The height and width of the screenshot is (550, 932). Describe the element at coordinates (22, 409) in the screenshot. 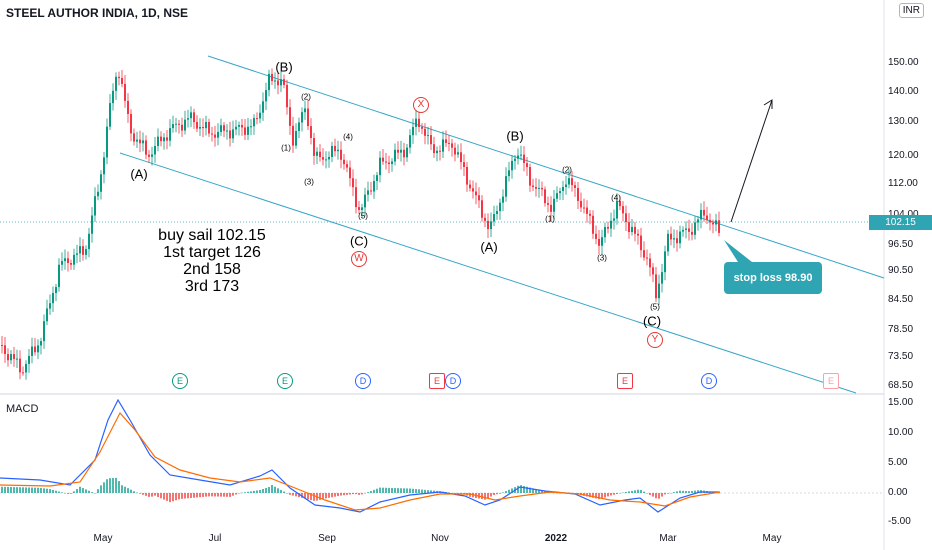

I see `macd-indicator-label: MACD` at that location.